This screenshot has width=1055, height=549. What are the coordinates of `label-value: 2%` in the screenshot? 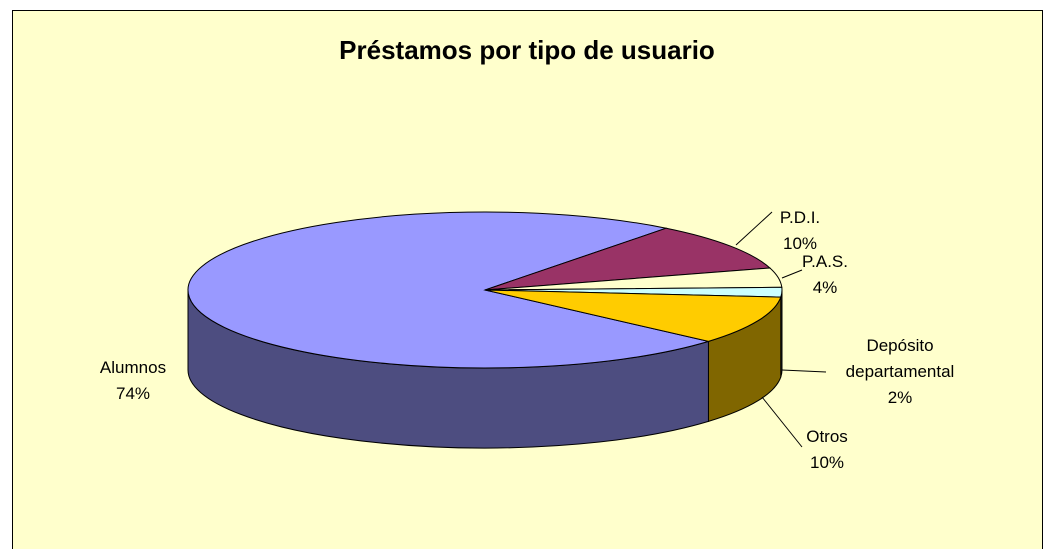 It's located at (900, 397).